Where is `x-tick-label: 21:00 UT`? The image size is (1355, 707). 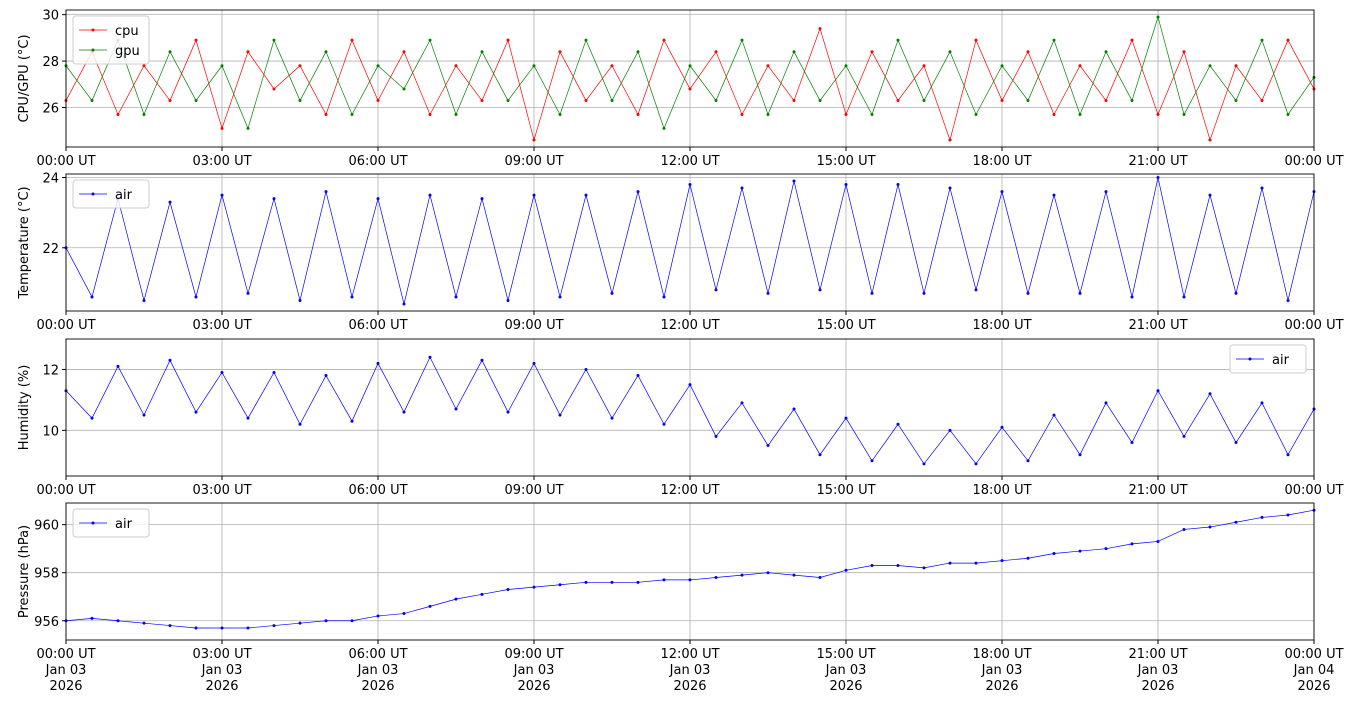 x-tick-label: 21:00 UT is located at coordinates (1157, 325).